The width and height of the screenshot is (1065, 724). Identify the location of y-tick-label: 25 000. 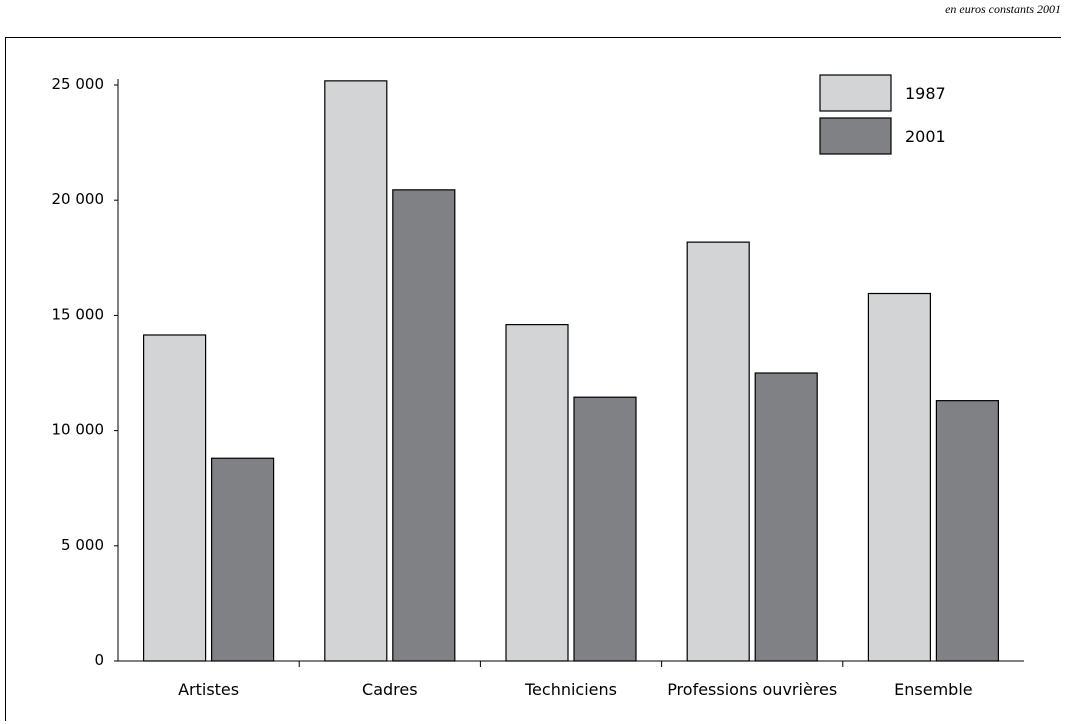
(78, 84).